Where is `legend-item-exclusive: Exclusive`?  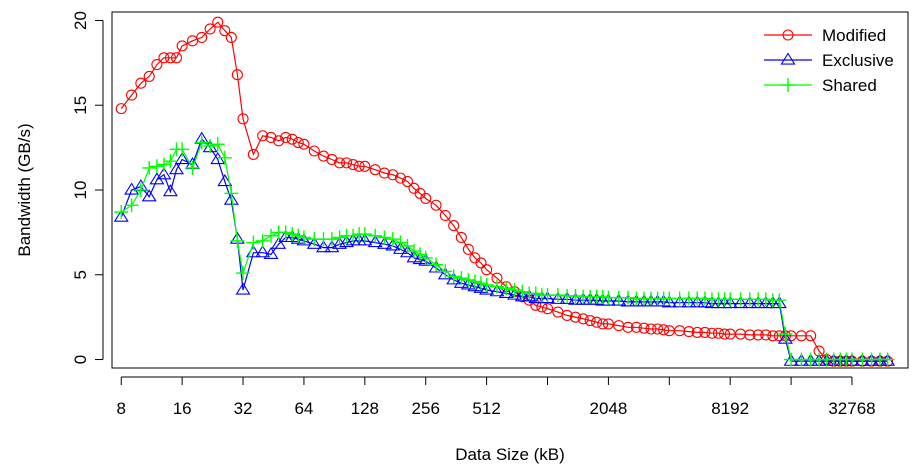
legend-item-exclusive: Exclusive is located at coordinates (829, 60).